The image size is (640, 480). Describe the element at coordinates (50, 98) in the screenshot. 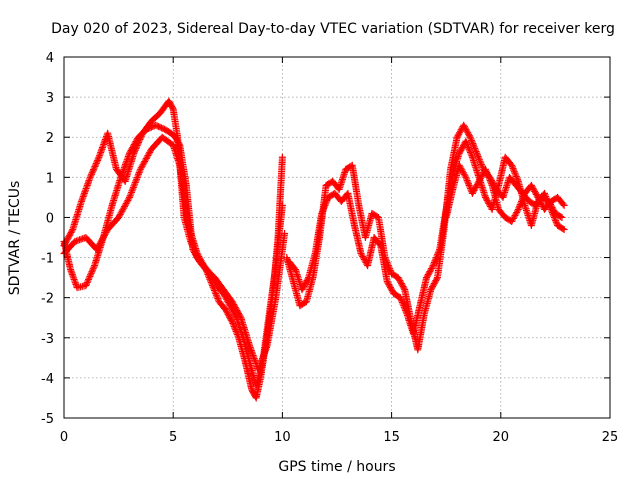

I see `y-tick-label: 3` at that location.